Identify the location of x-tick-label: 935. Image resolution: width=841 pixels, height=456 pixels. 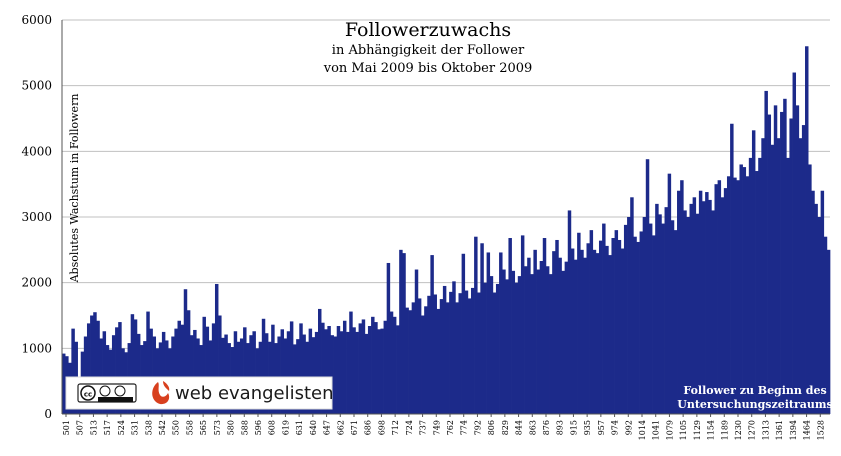
(587, 427).